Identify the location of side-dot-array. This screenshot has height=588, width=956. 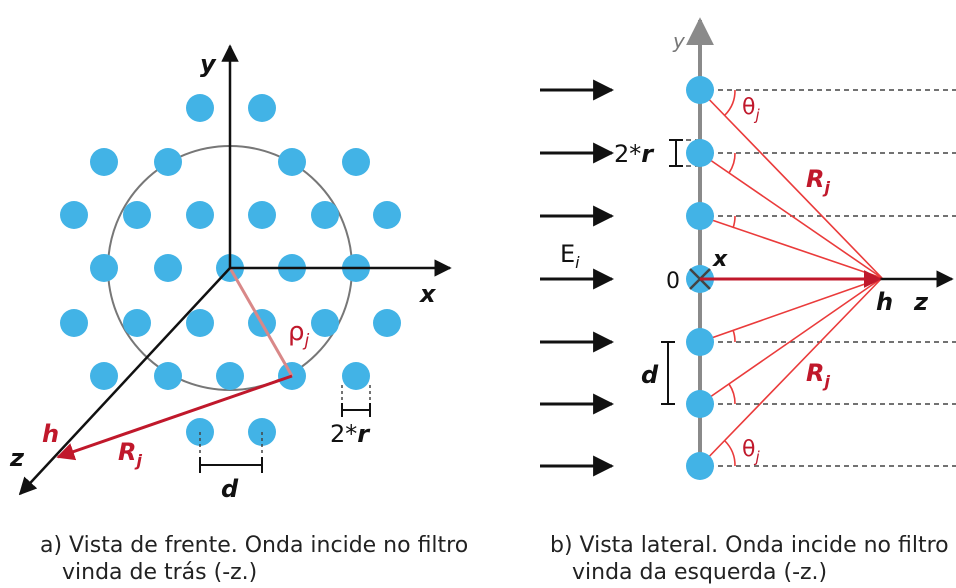
(700, 278).